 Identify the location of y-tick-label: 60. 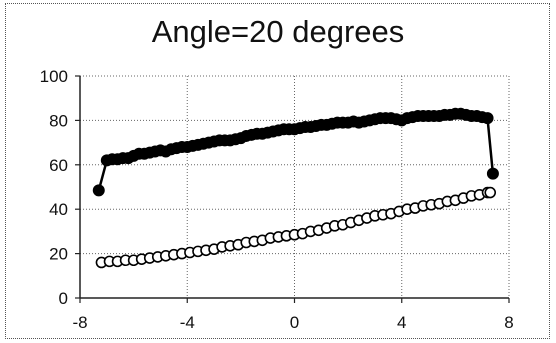
(58, 165).